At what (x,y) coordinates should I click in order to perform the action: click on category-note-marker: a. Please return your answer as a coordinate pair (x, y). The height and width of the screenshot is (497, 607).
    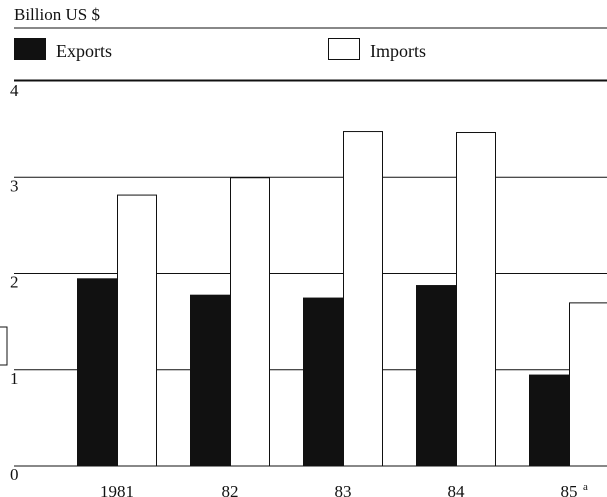
    Looking at the image, I should click on (585, 487).